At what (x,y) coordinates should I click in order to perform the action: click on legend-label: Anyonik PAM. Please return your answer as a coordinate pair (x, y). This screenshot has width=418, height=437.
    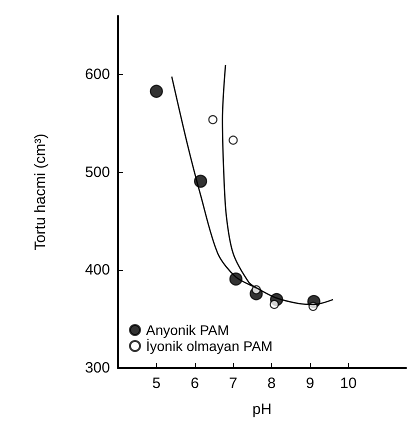
    Looking at the image, I should click on (187, 330).